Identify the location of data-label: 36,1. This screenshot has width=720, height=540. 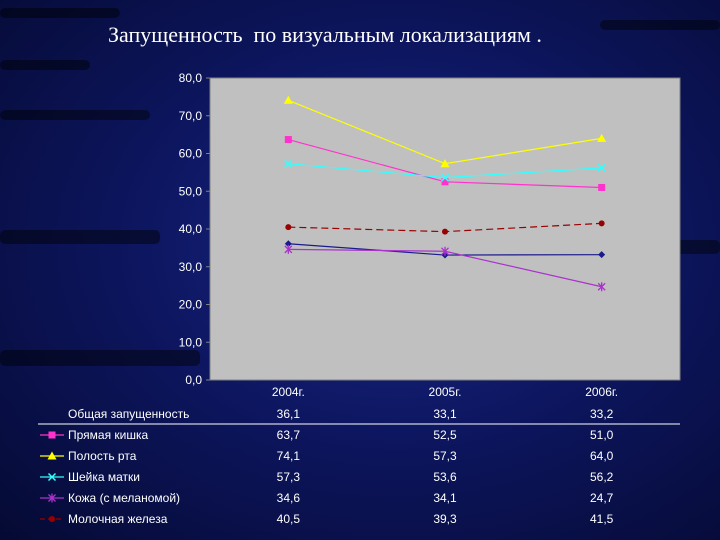
(289, 414).